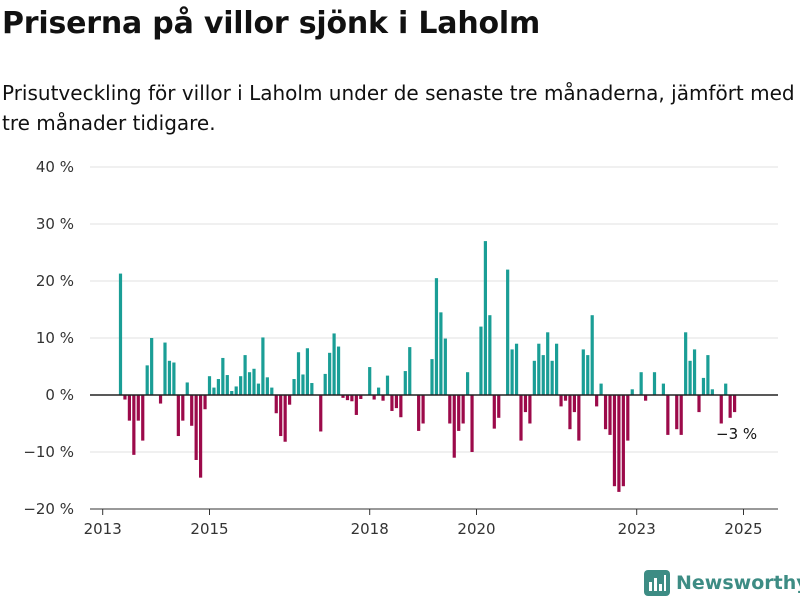  I want to click on y-tick-label: 0 %, so click(59, 395).